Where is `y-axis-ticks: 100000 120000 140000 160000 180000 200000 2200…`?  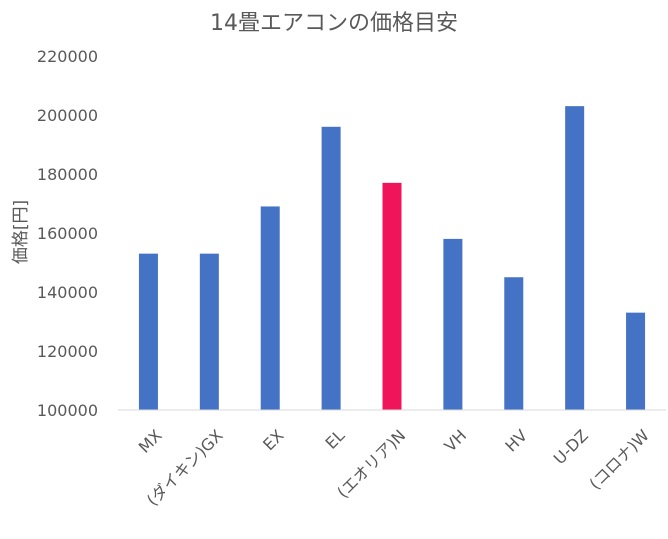 y-axis-ticks: 100000 120000 140000 160000 180000 200000 2200… is located at coordinates (67, 233).